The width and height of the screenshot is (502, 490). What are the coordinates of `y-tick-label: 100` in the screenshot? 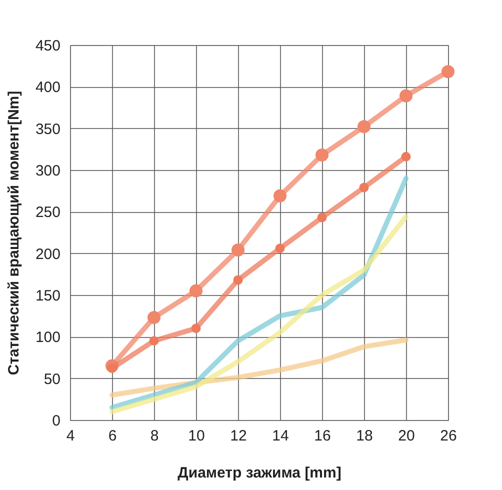 It's located at (47, 337).